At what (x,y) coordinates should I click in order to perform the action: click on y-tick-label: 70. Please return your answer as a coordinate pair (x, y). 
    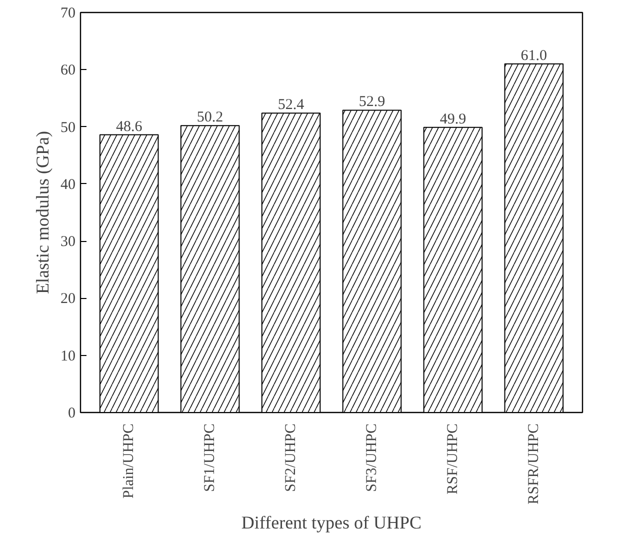
    Looking at the image, I should click on (68, 14).